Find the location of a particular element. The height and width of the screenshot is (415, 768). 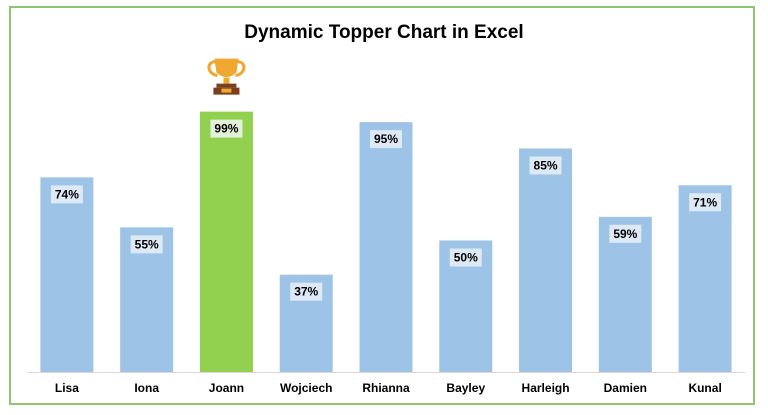

data-label: 71% is located at coordinates (705, 202).